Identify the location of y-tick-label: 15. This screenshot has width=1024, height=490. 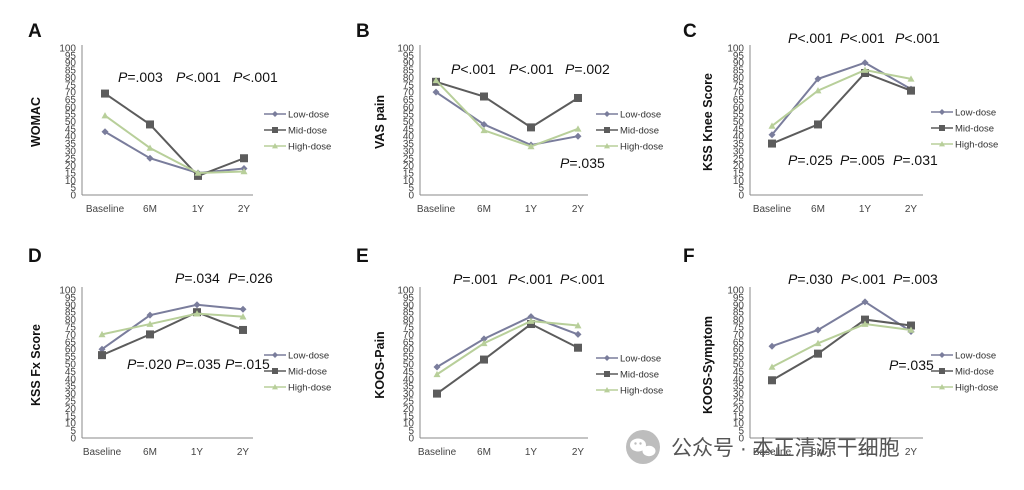
(409, 416).